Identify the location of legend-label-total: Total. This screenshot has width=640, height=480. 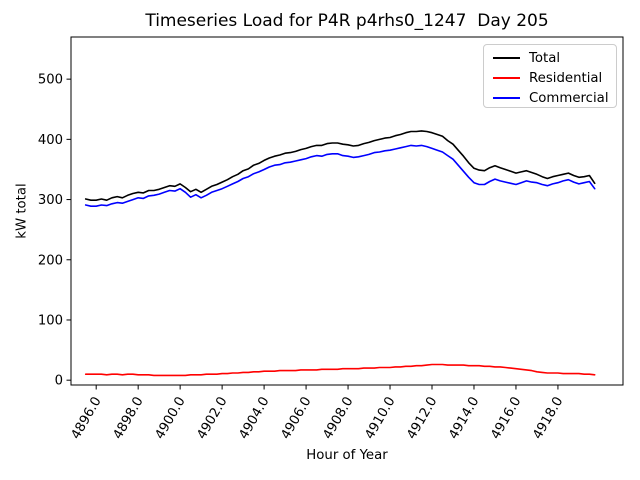
(545, 58).